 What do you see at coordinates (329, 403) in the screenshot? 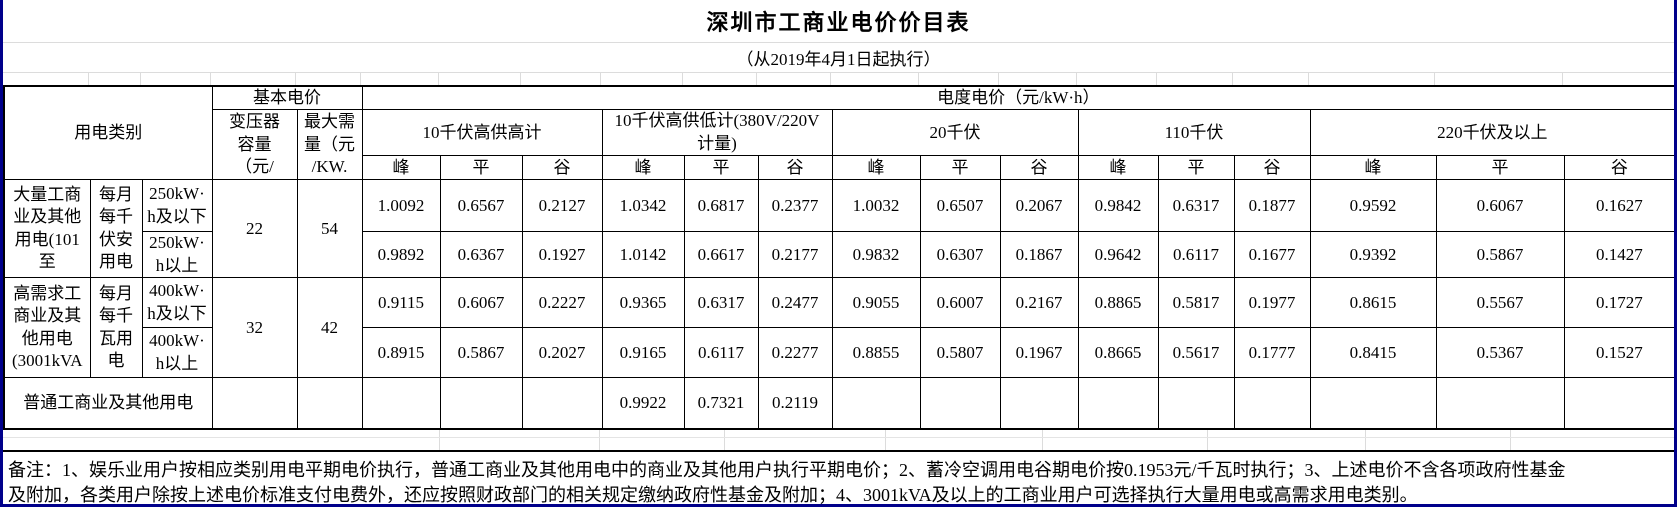
I see `max-demand-value` at bounding box center [329, 403].